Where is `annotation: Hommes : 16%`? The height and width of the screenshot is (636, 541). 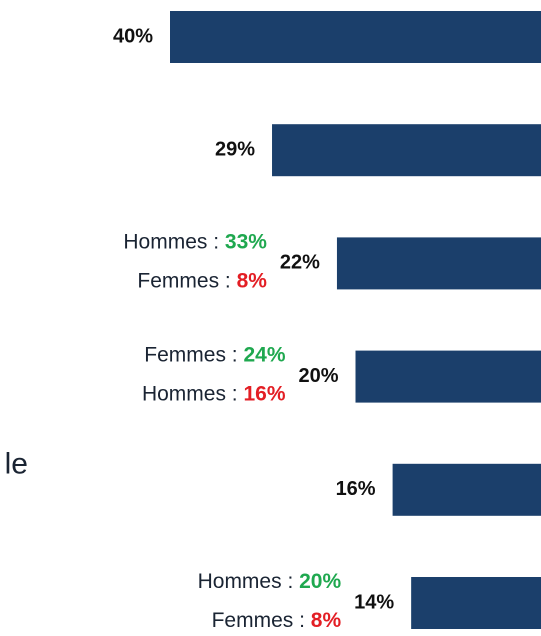 annotation: Hommes : 16% is located at coordinates (214, 393).